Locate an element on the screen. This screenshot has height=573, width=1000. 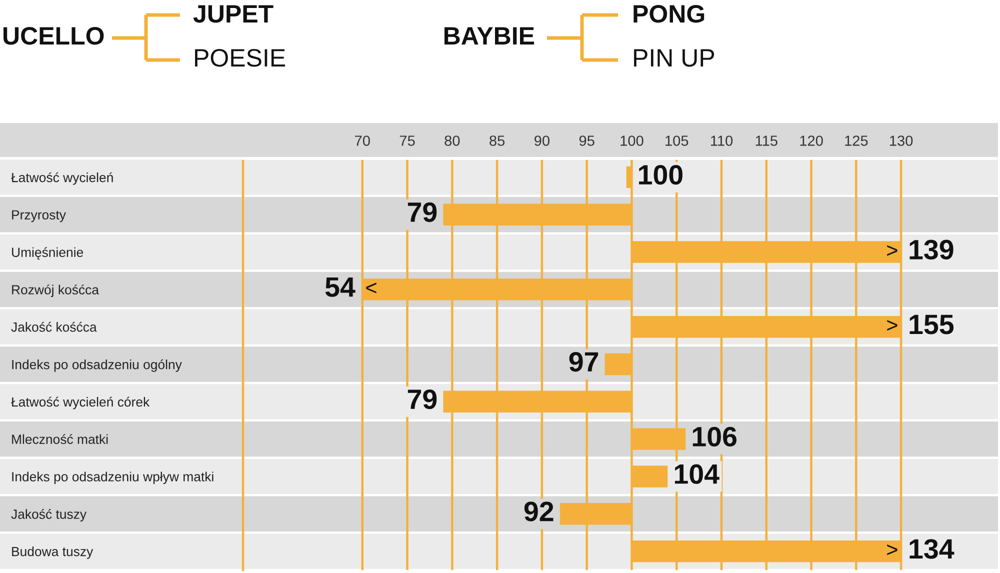
annotation: 155 is located at coordinates (932, 324).